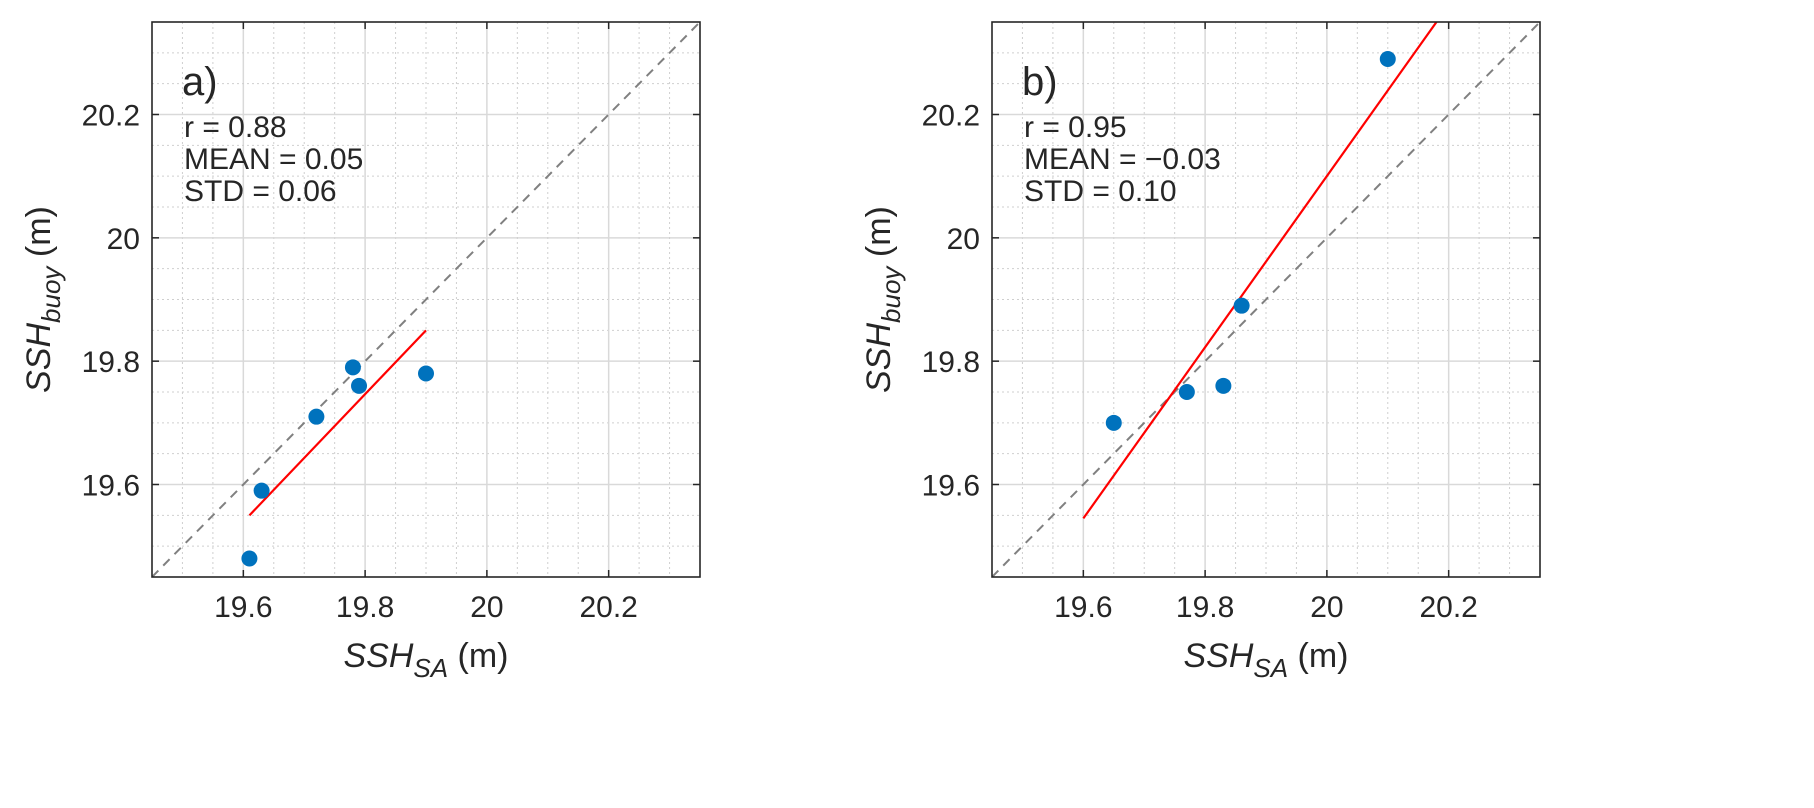  What do you see at coordinates (235, 127) in the screenshot?
I see `stat-line: r = 0.88` at bounding box center [235, 127].